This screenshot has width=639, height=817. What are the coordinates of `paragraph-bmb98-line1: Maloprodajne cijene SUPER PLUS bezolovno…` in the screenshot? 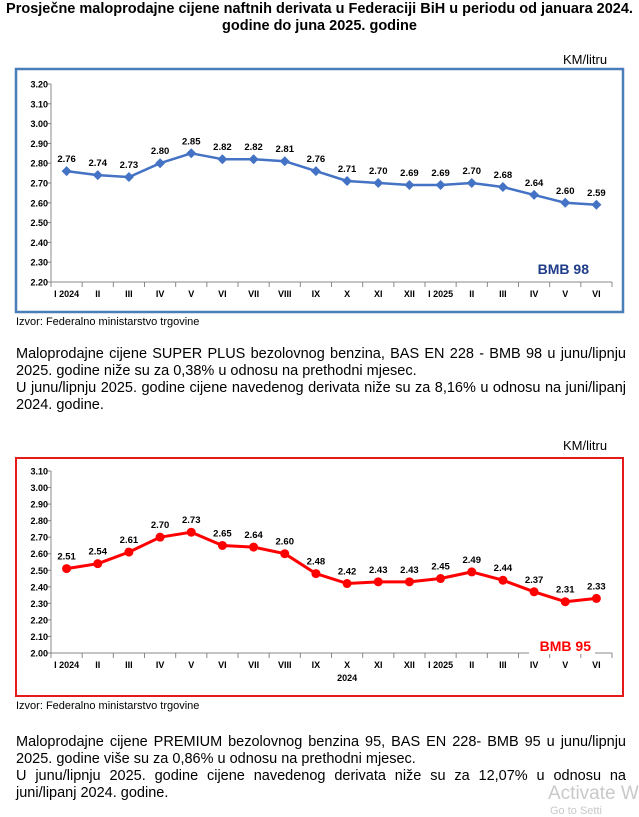 It's located at (321, 362).